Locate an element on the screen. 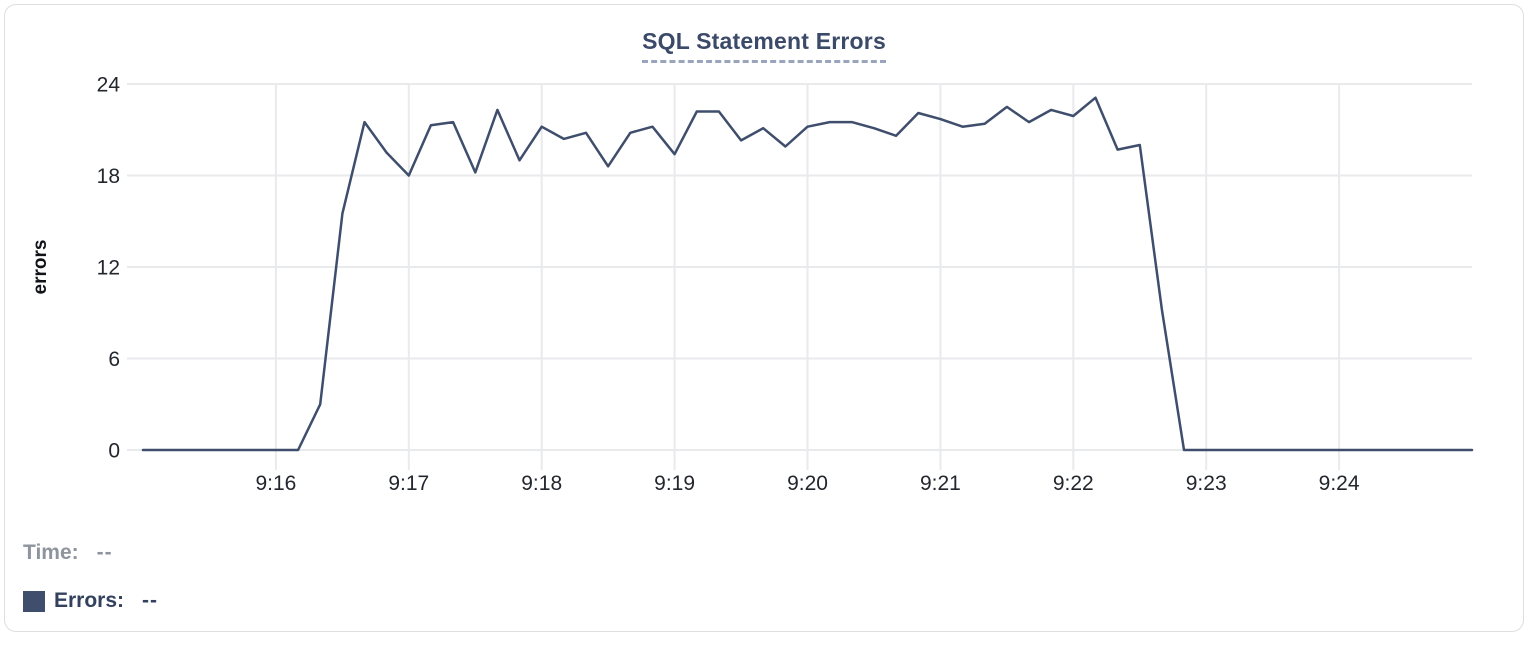 Image resolution: width=1528 pixels, height=652 pixels. y-tick-label: 0 is located at coordinates (114, 451).